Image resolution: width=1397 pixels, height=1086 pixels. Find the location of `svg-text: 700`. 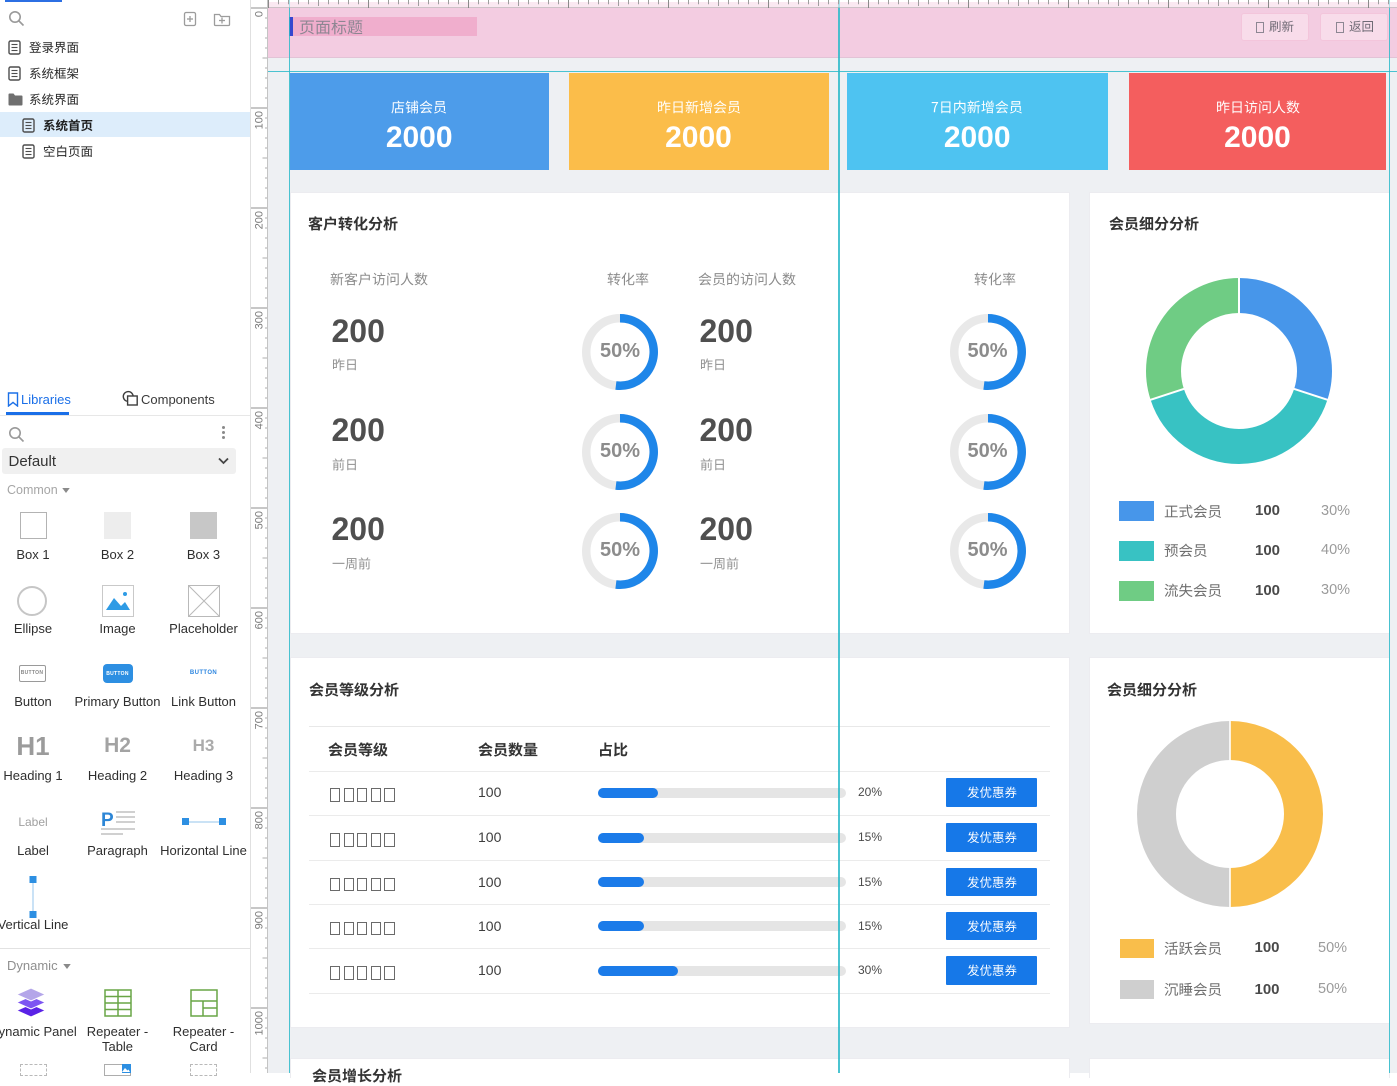

svg-text: 700 is located at coordinates (260, 720).